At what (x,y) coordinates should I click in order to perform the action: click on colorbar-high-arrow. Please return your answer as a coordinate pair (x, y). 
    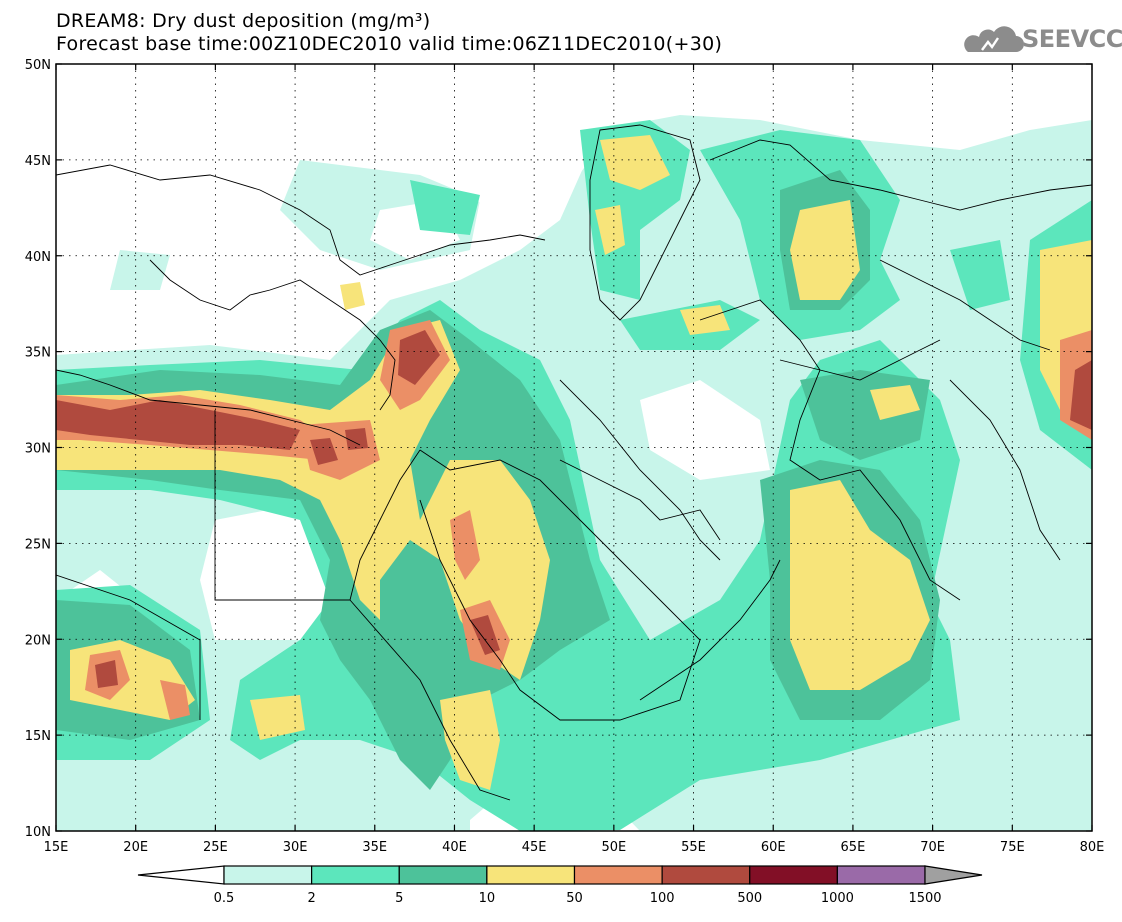
    Looking at the image, I should click on (953, 875).